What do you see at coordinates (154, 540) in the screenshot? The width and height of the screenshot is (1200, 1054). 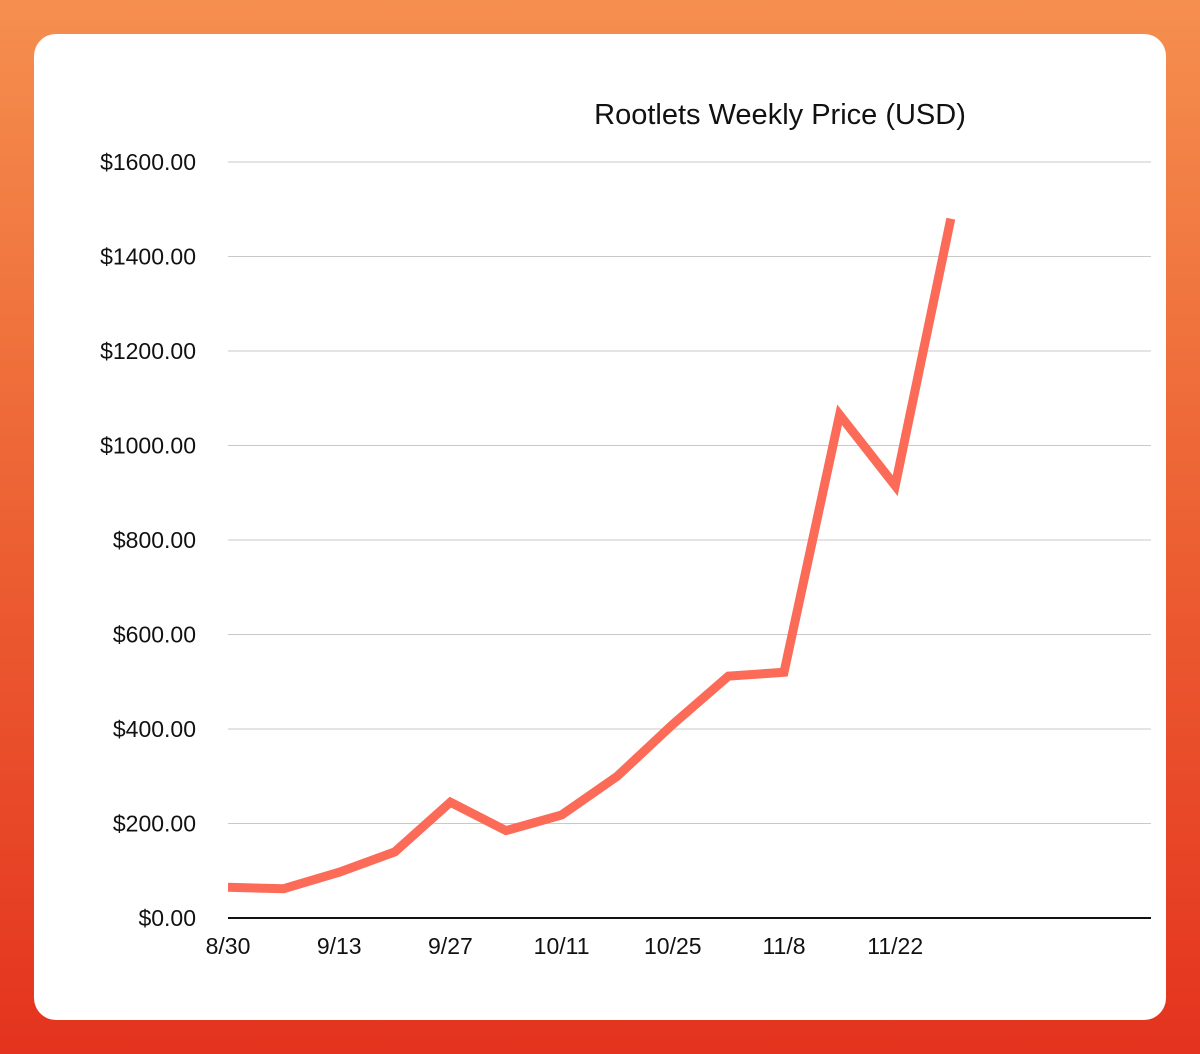 I see `y-tick-label: $800.00` at bounding box center [154, 540].